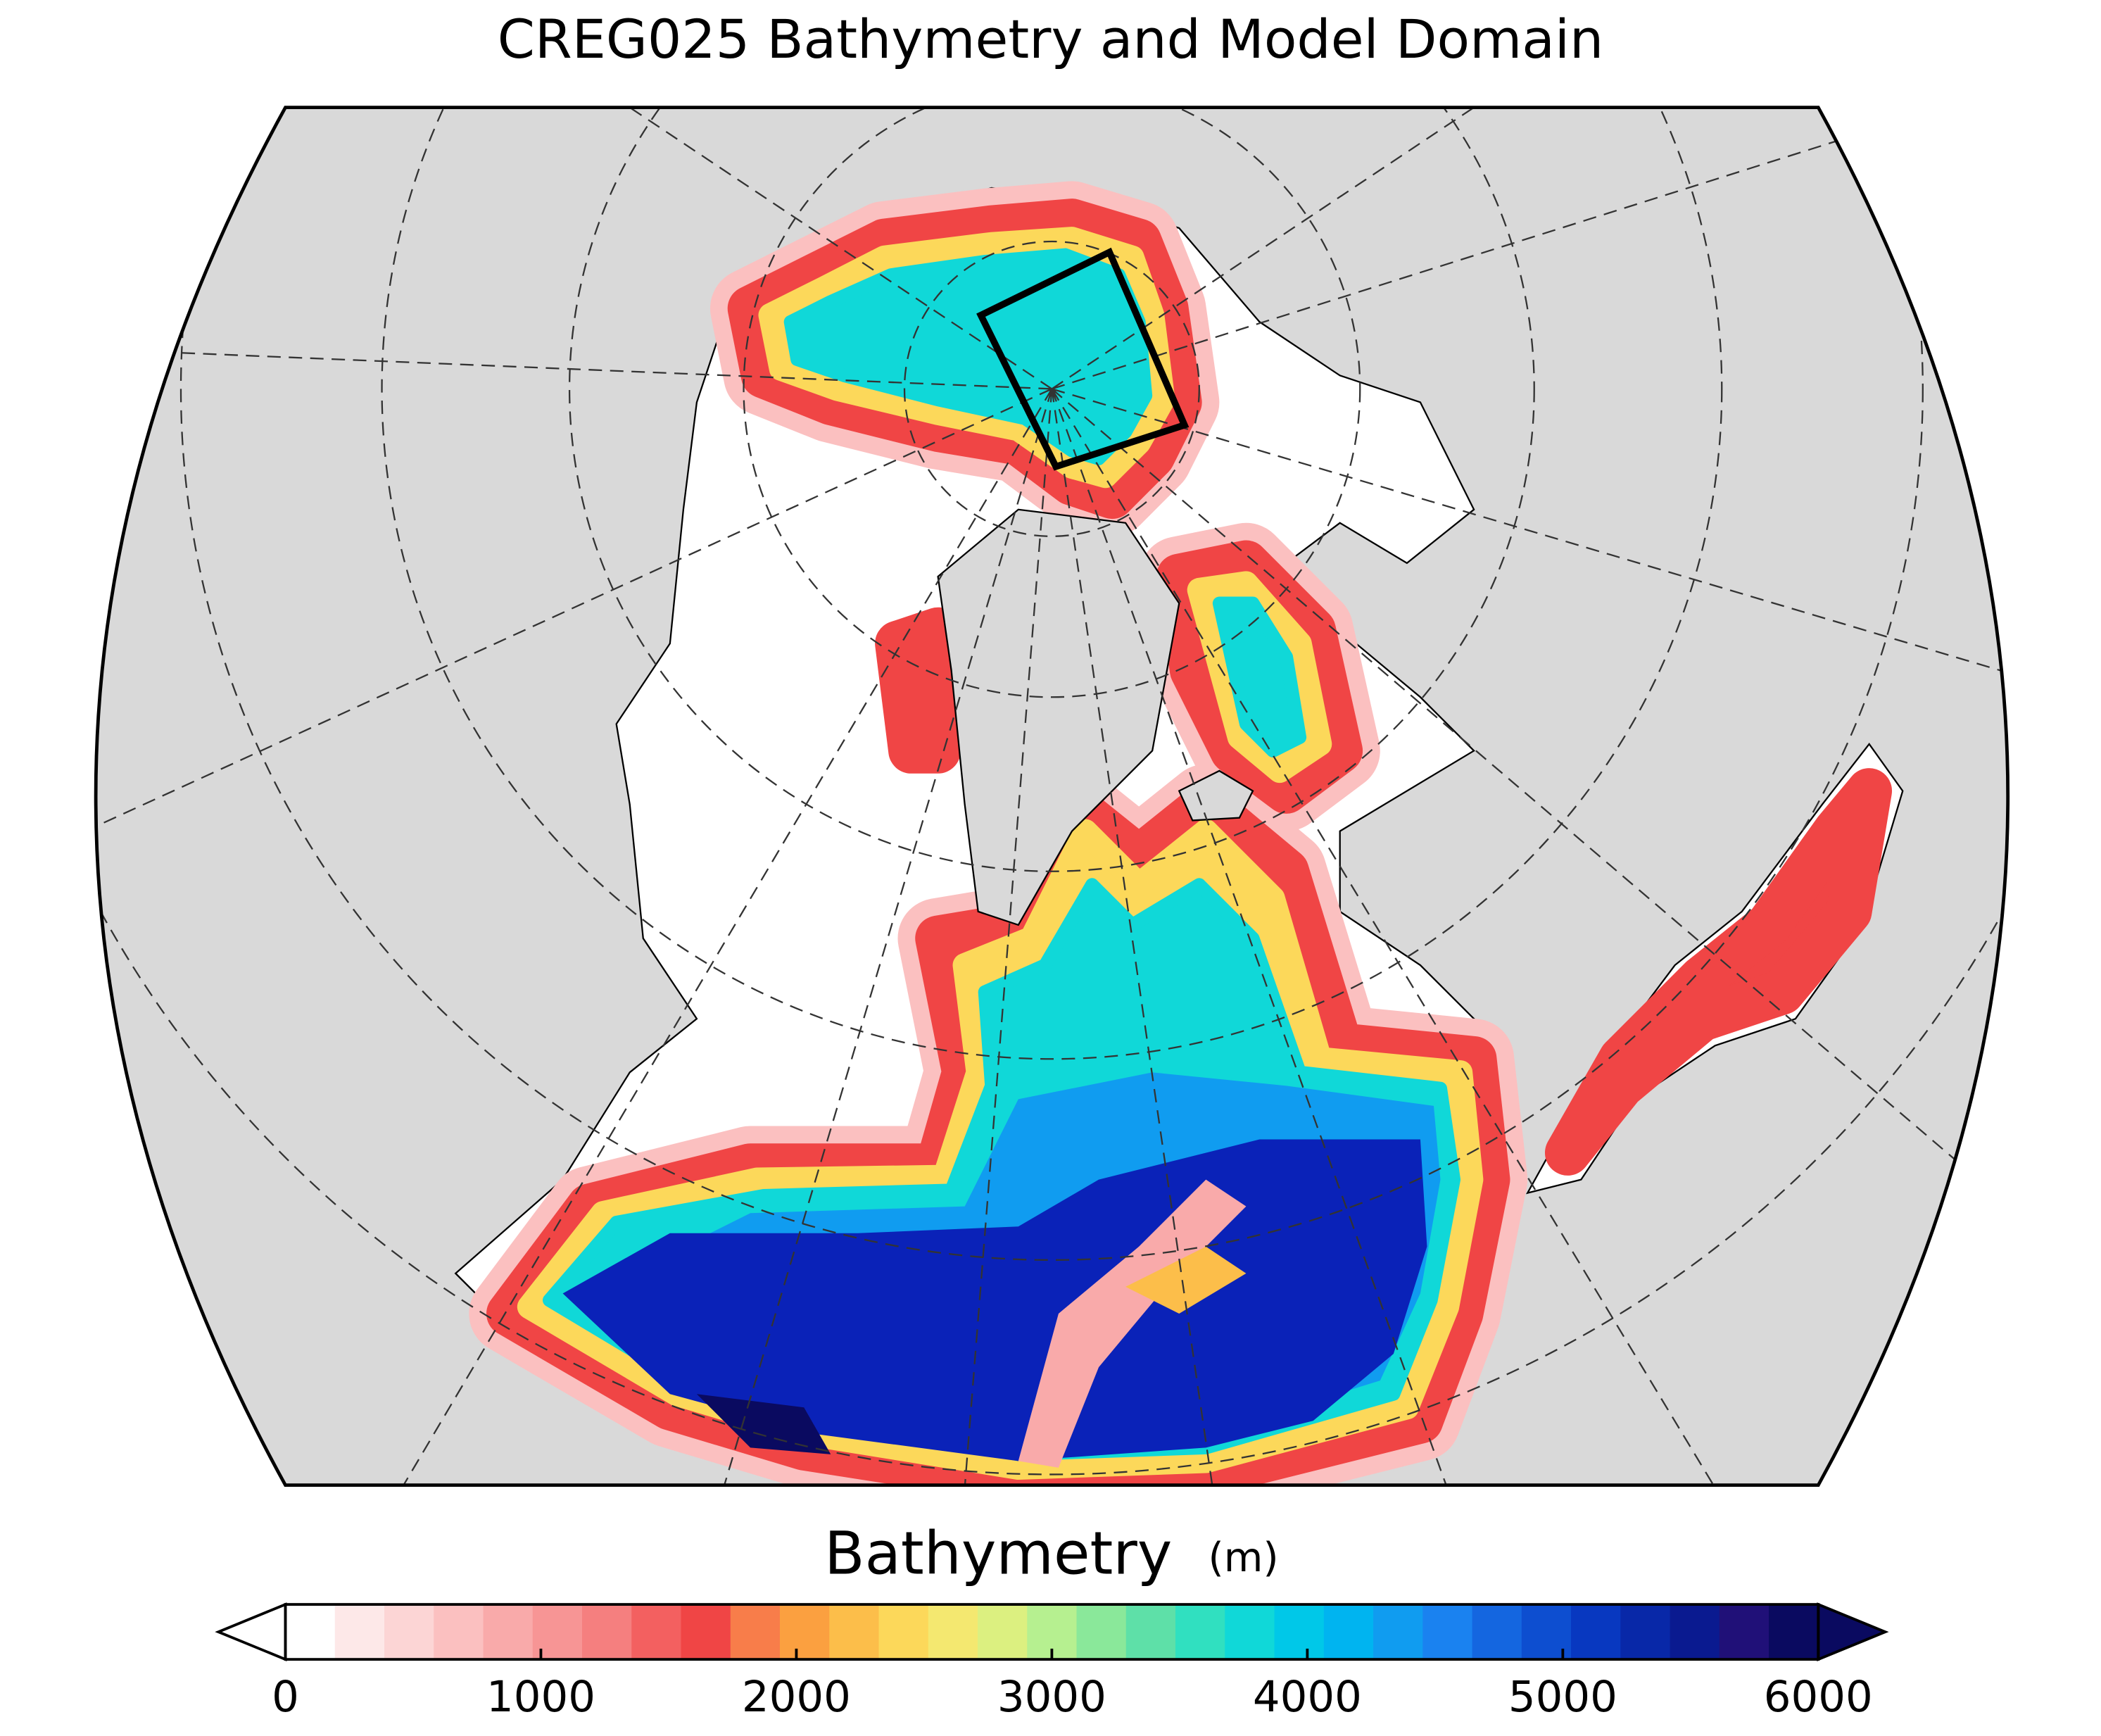 The height and width of the screenshot is (1736, 2101). What do you see at coordinates (998, 1552) in the screenshot?
I see `colorbar-label: Bathymetry` at bounding box center [998, 1552].